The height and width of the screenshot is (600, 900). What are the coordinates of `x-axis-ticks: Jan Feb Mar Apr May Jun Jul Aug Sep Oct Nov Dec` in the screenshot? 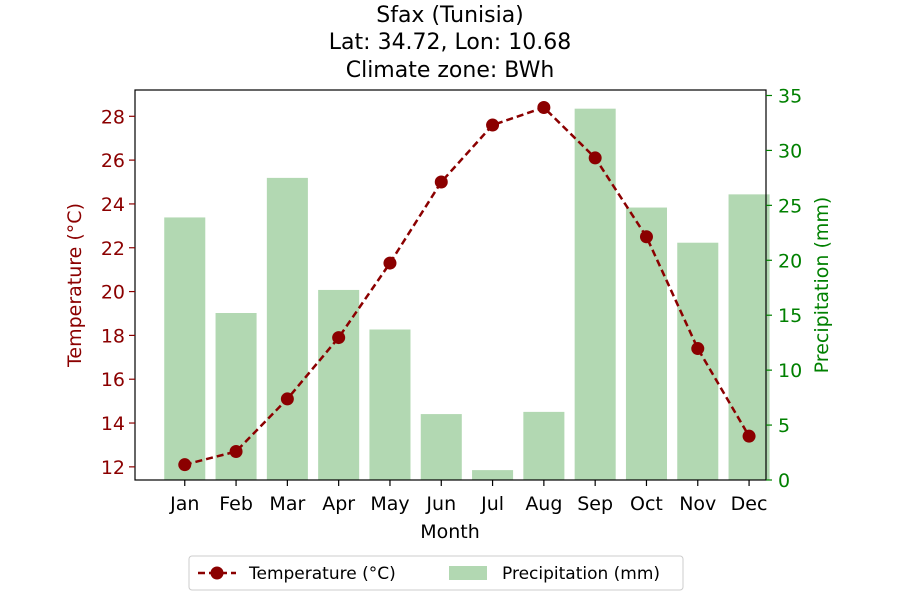 It's located at (468, 497).